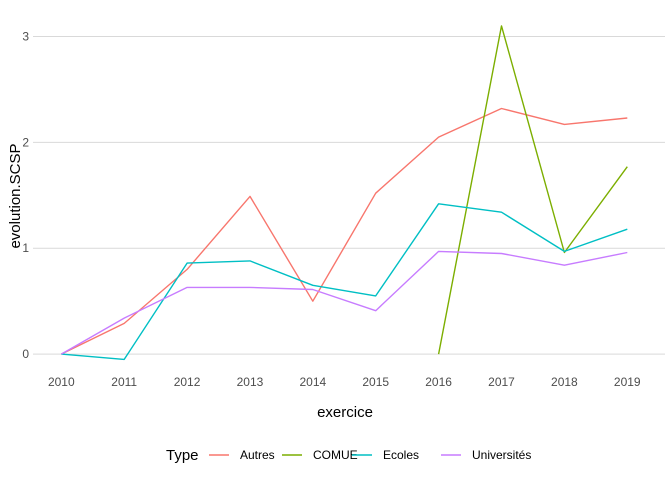 The height and width of the screenshot is (480, 672). Describe the element at coordinates (25, 195) in the screenshot. I see `y-axis: 0 1 2 3` at that location.